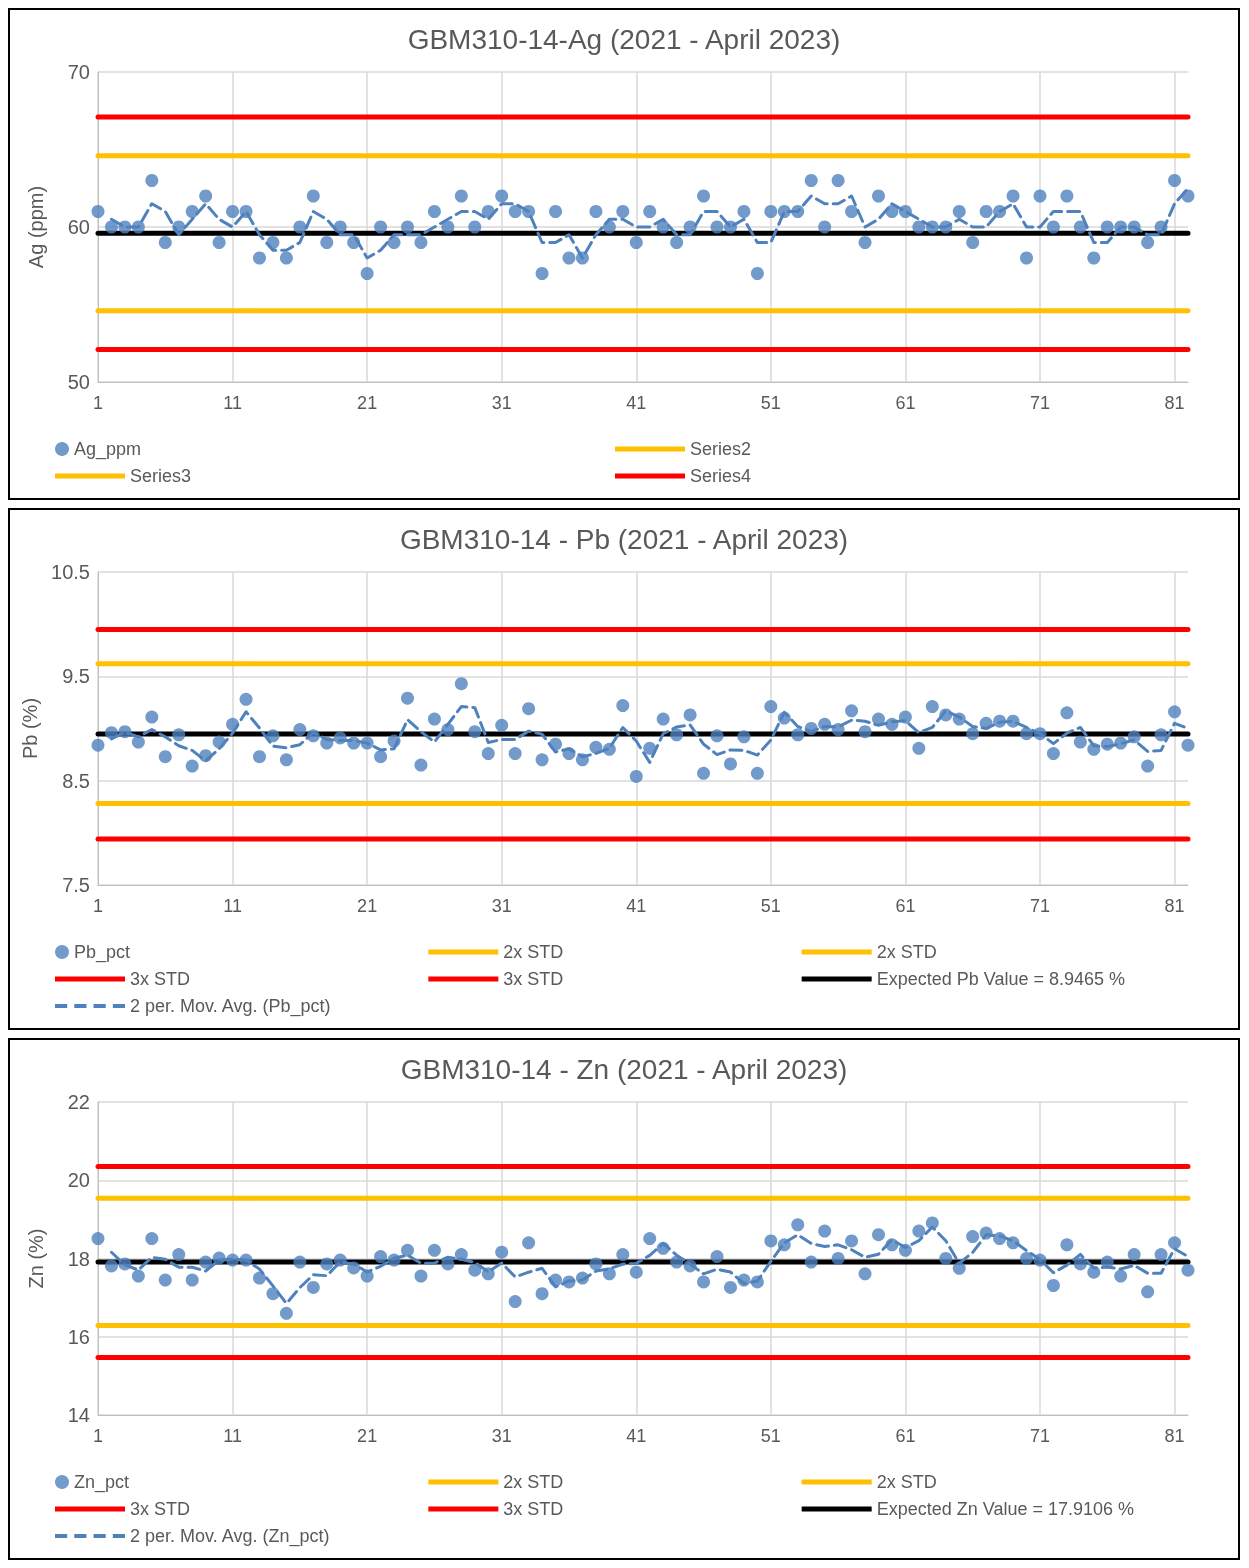  I want to click on chart-title: GBM310-14 - Pb (2021 - April 2023), so click(624, 539).